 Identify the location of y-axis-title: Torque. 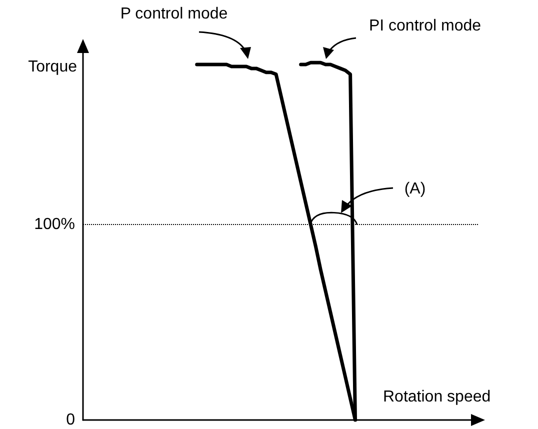
(53, 67).